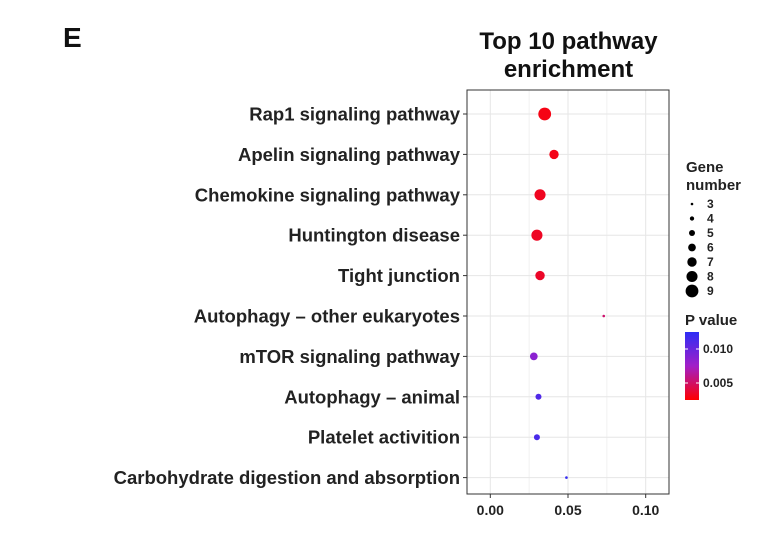  What do you see at coordinates (710, 233) in the screenshot?
I see `size-legend-label: 5` at bounding box center [710, 233].